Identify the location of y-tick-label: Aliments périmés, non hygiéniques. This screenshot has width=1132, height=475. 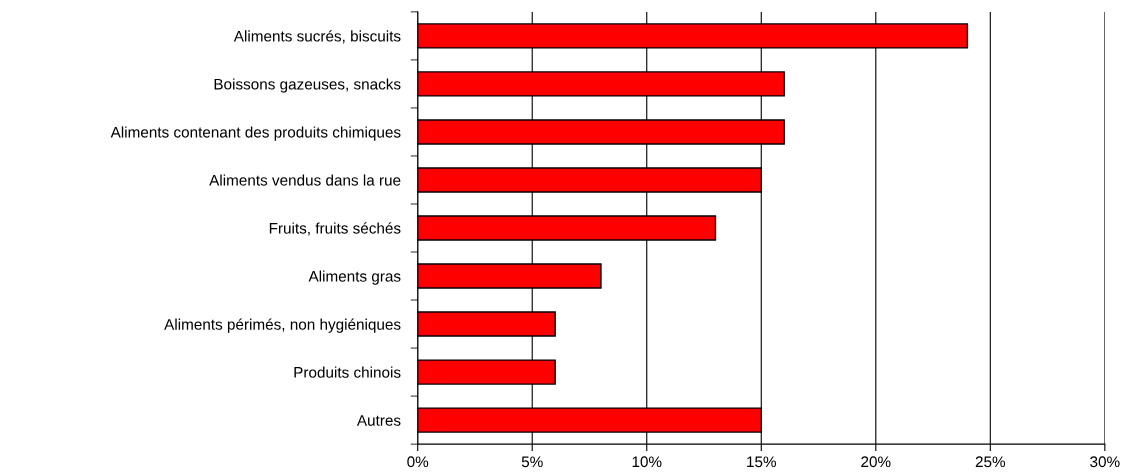
(282, 325).